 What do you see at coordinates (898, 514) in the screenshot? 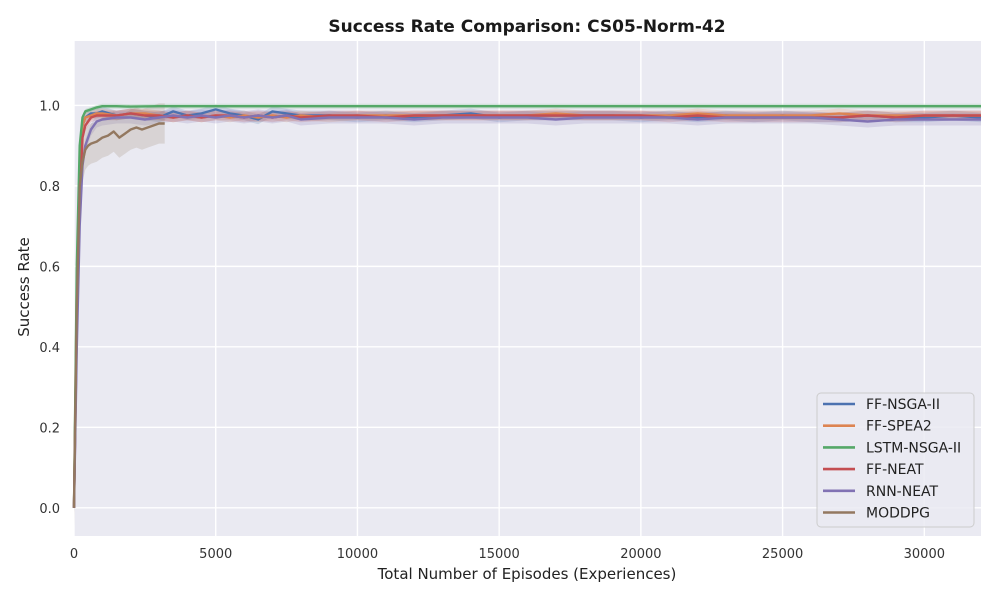
I see `legend-label: MODDPG` at bounding box center [898, 514].